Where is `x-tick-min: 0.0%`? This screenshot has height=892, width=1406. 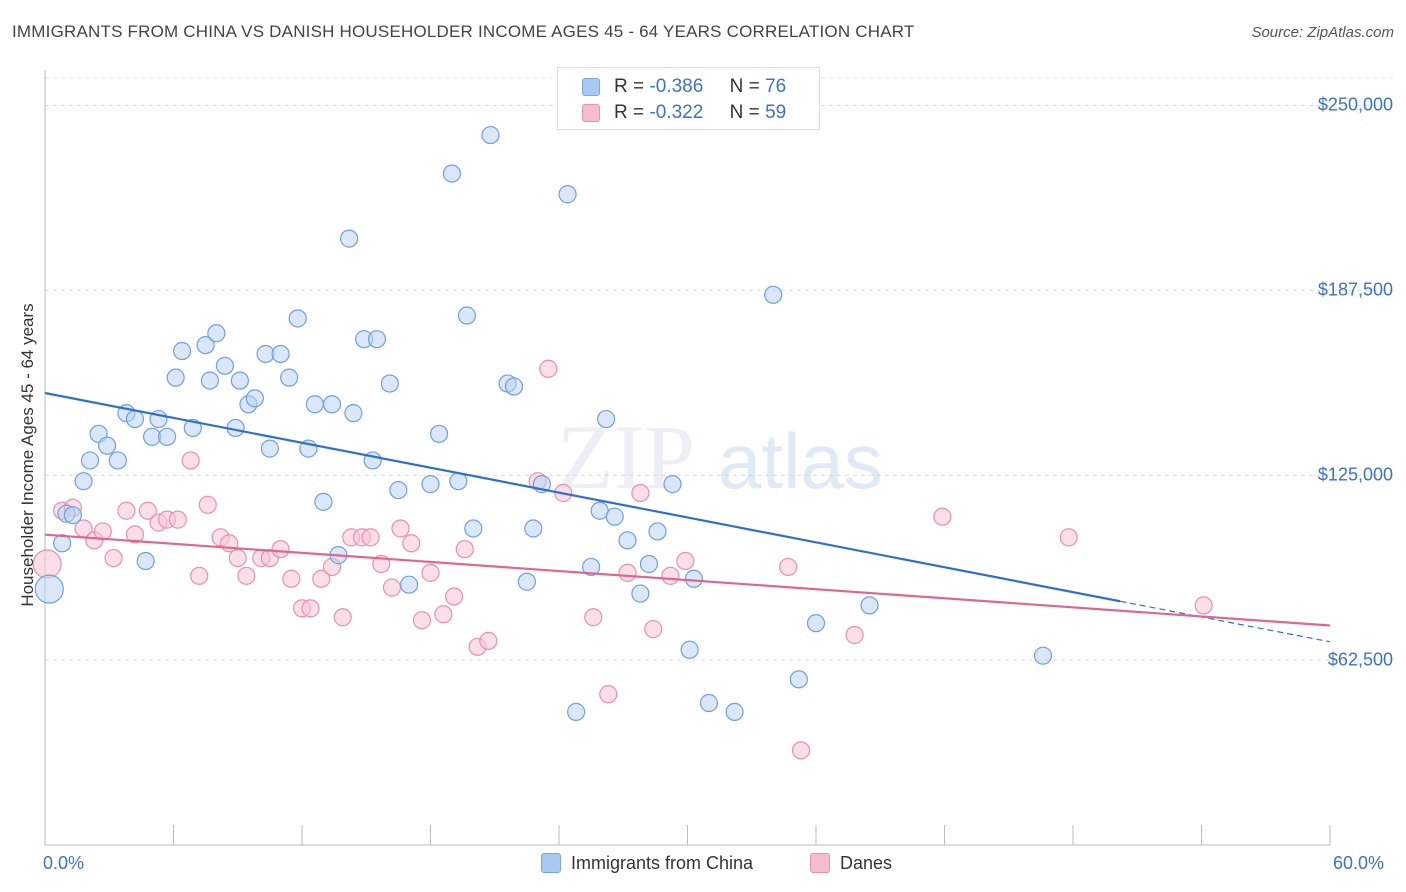
x-tick-min: 0.0% is located at coordinates (64, 863).